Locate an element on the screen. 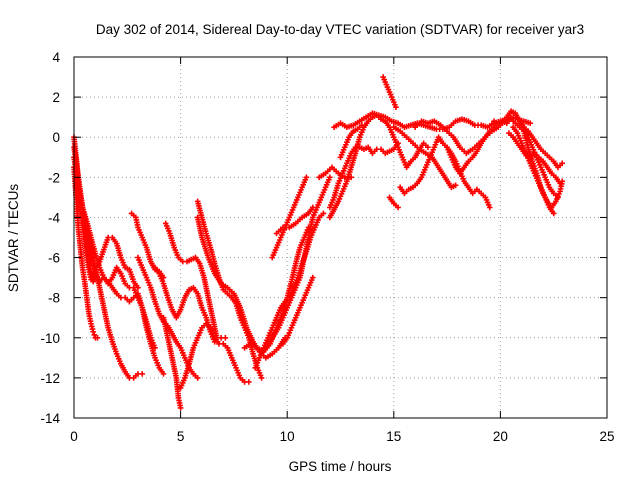 The width and height of the screenshot is (640, 485). x-tick-label: 0 is located at coordinates (74, 436).